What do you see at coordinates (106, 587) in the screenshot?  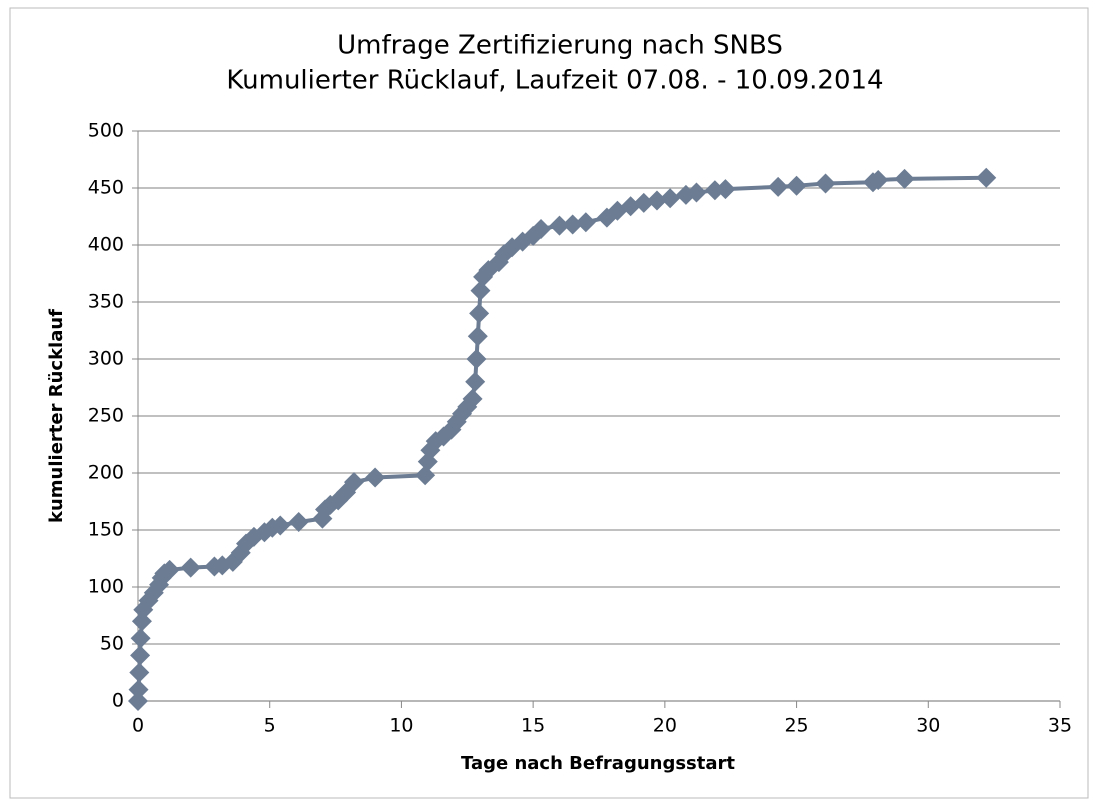 I see `y-tick-label: 100` at bounding box center [106, 587].